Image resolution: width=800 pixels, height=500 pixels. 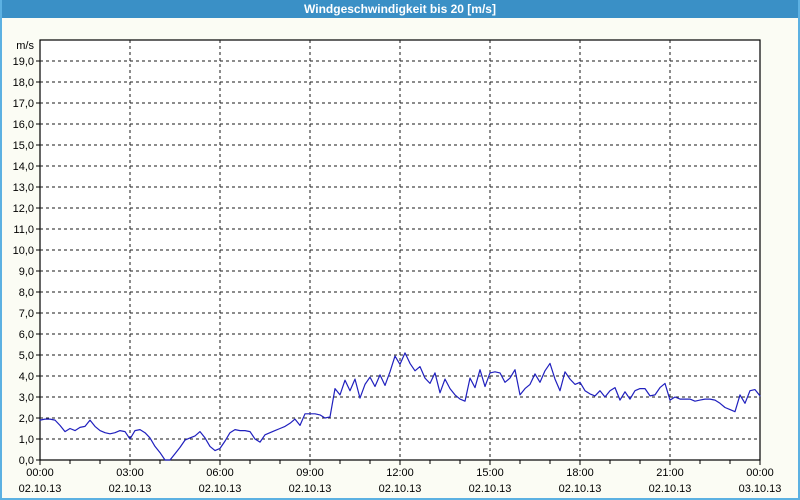 What do you see at coordinates (26, 272) in the screenshot?
I see `y-tick-label: 9,0` at bounding box center [26, 272].